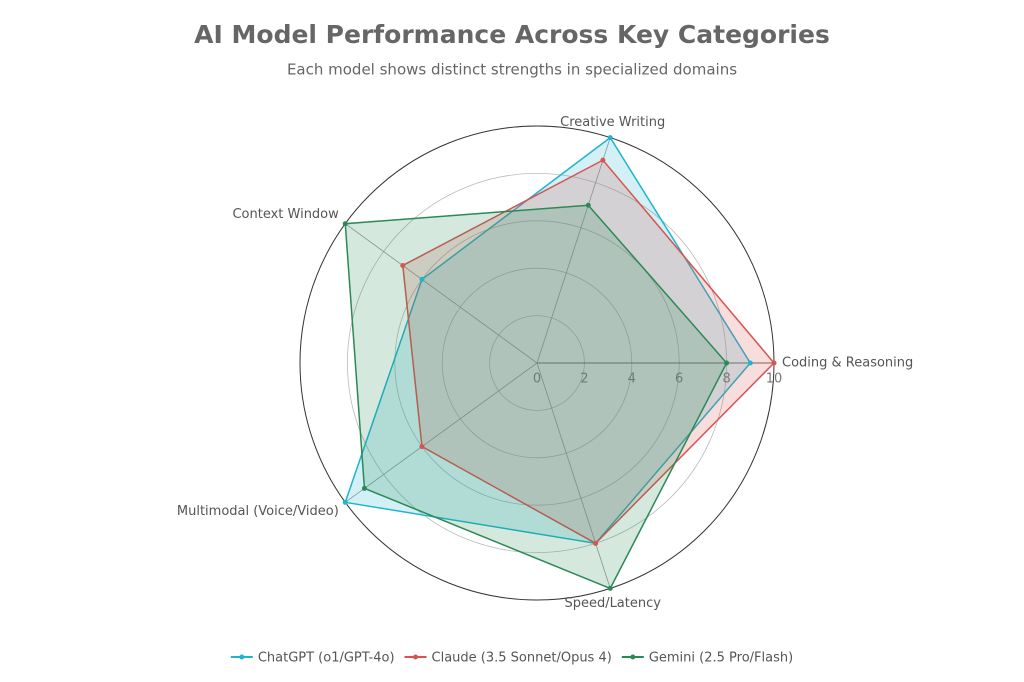 This screenshot has width=1024, height=682. I want to click on r-tick-label: 6, so click(679, 379).